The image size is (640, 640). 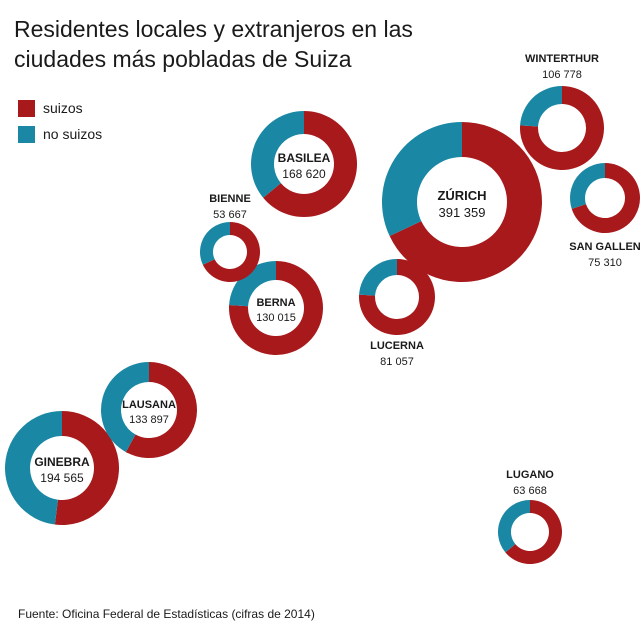 I want to click on donut-ginebra: GINEBRA 194 565, so click(x=61, y=468).